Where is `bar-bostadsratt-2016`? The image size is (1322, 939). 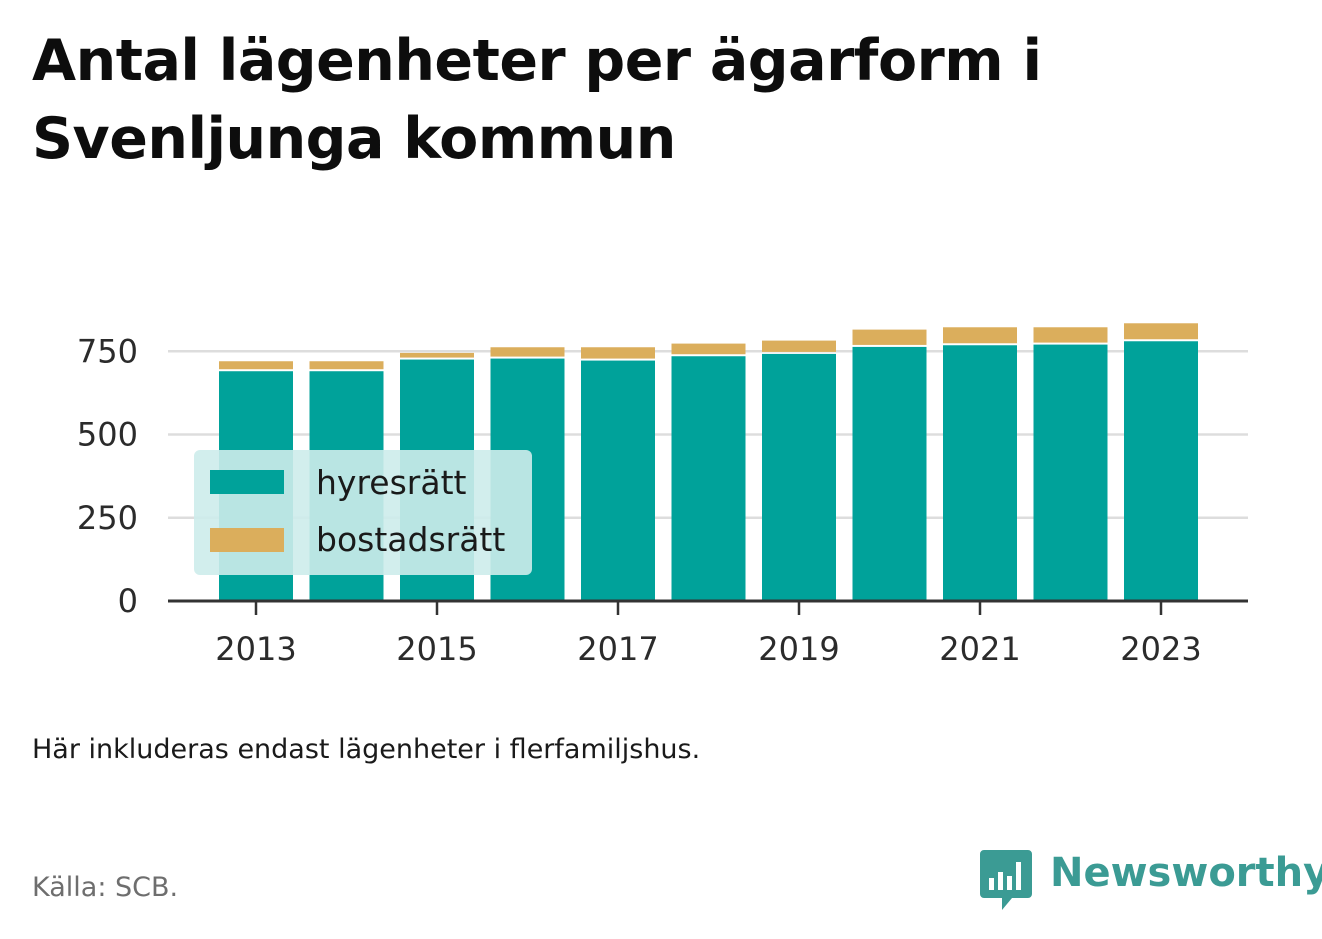
bar-bostadsratt-2016 is located at coordinates (527, 352).